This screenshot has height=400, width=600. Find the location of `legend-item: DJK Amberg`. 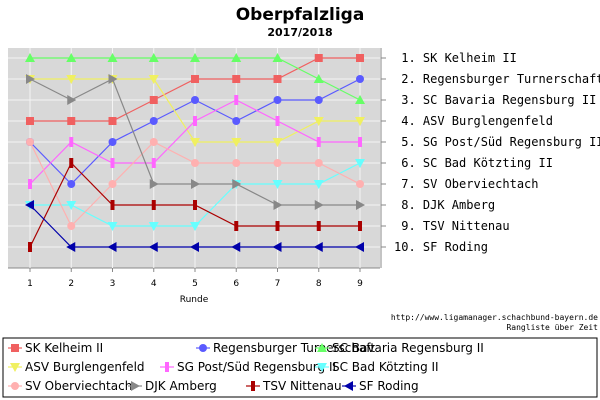

legend-item: DJK Amberg is located at coordinates (172, 386).